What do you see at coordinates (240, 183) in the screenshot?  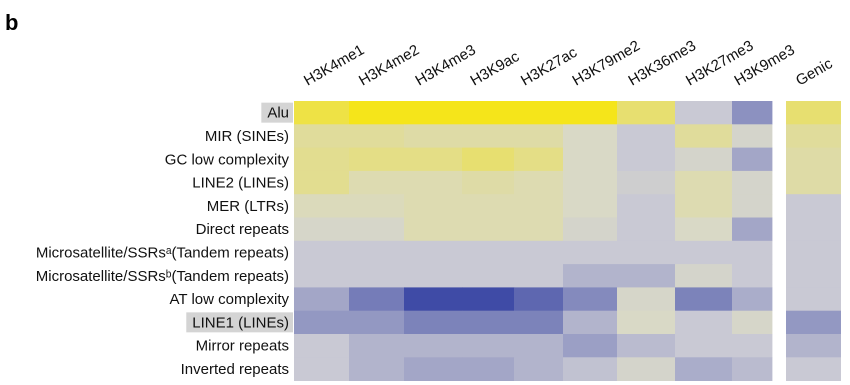 I see `row-label: LINE2 (LINEs)` at bounding box center [240, 183].